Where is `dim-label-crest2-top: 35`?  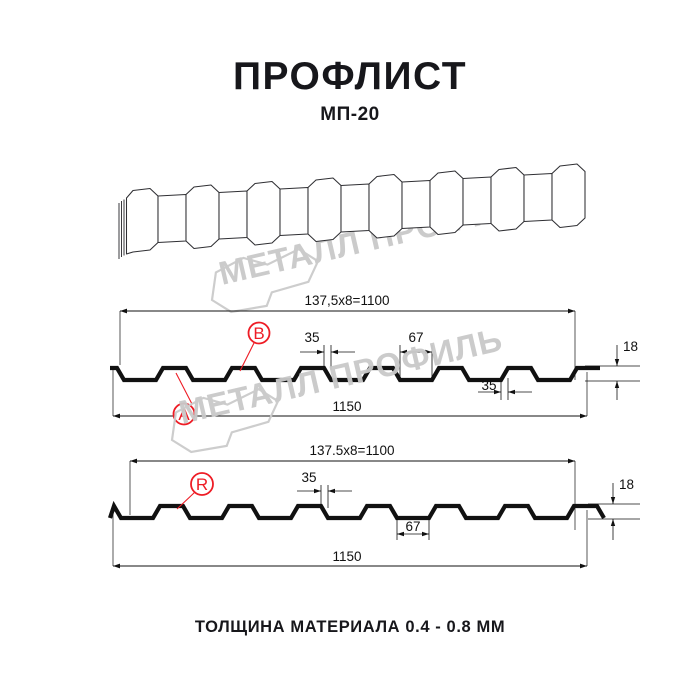
dim-label-crest2-top: 35 is located at coordinates (488, 385).